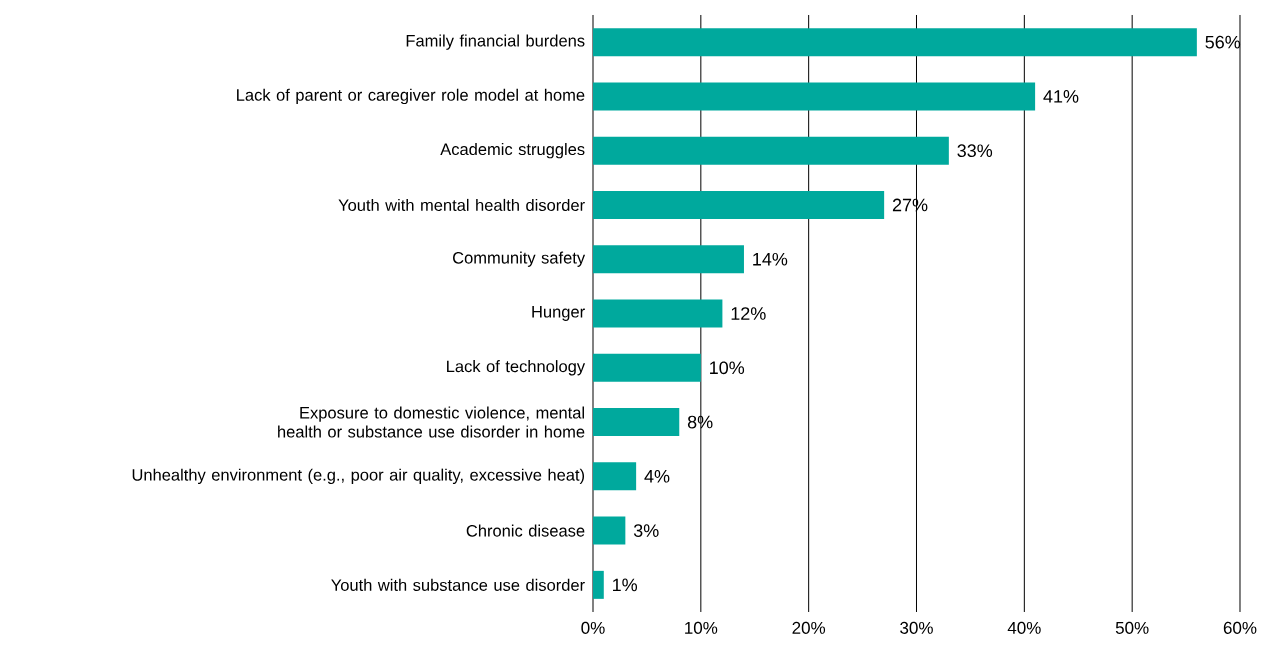 The image size is (1268, 652). I want to click on data-label: 4%, so click(657, 476).